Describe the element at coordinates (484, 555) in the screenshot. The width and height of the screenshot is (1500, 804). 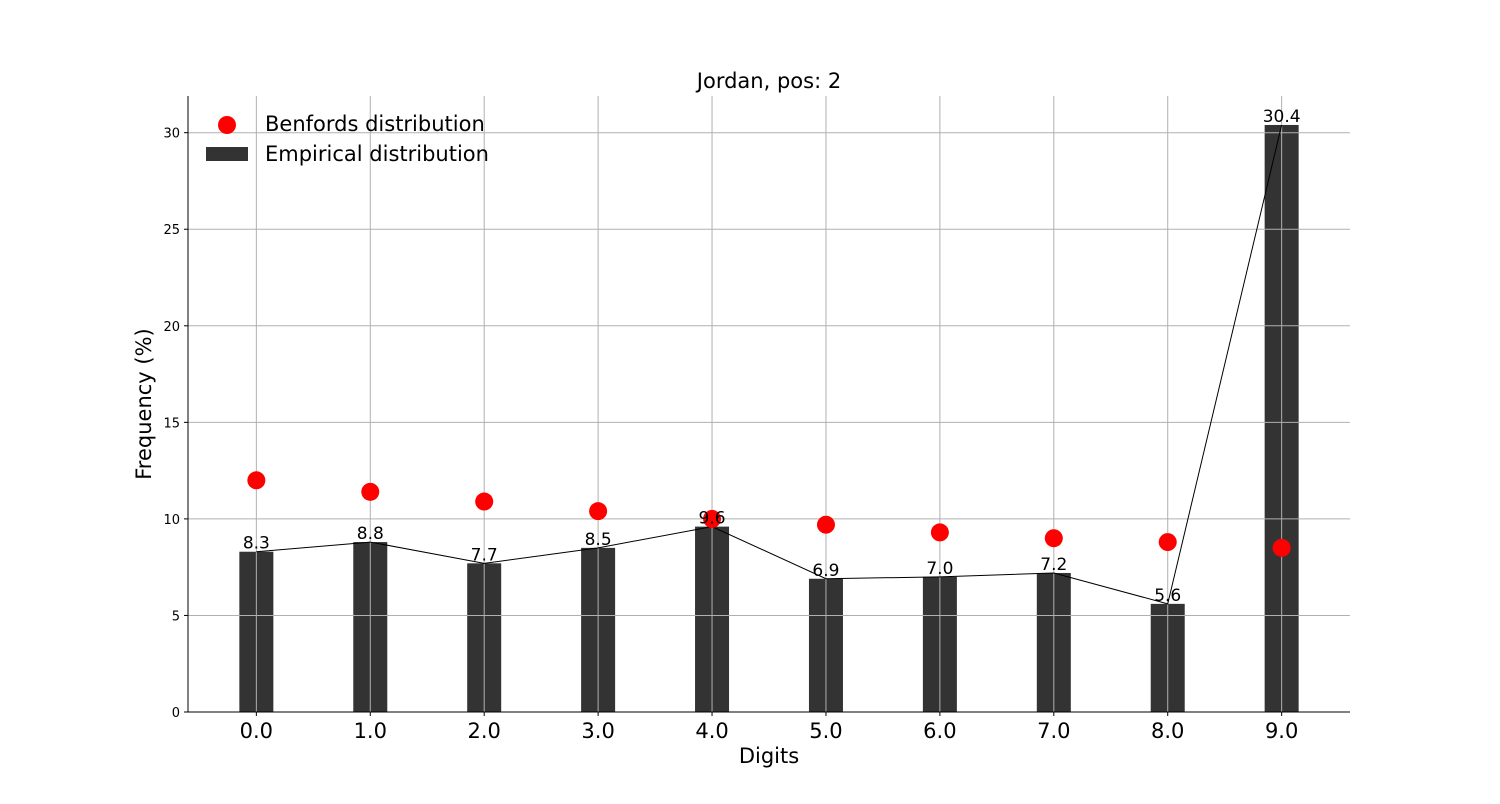
I see `bar-value-label-2: 7.7` at that location.